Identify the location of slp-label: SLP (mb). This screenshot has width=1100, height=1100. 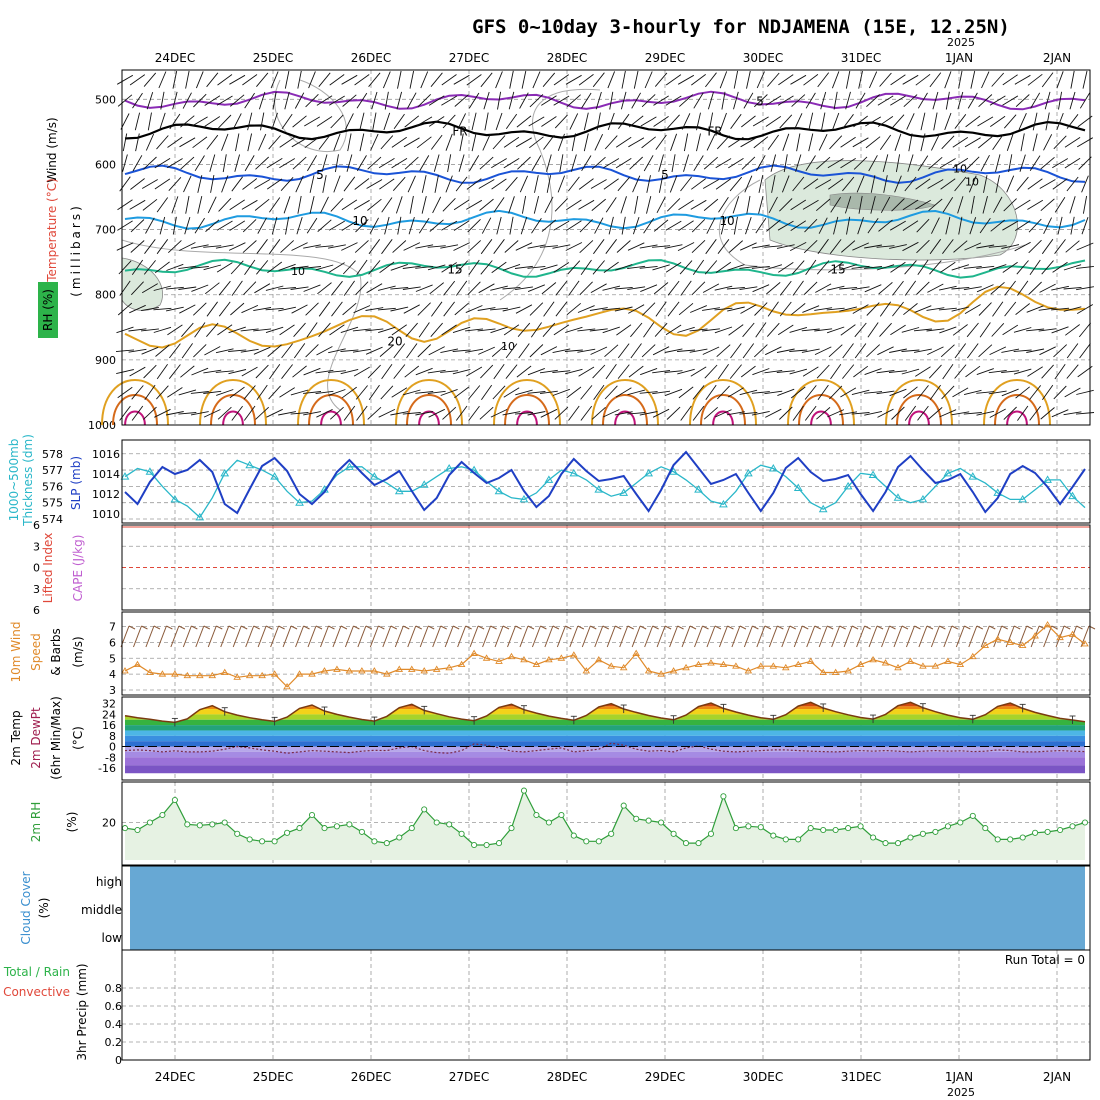
(76, 483).